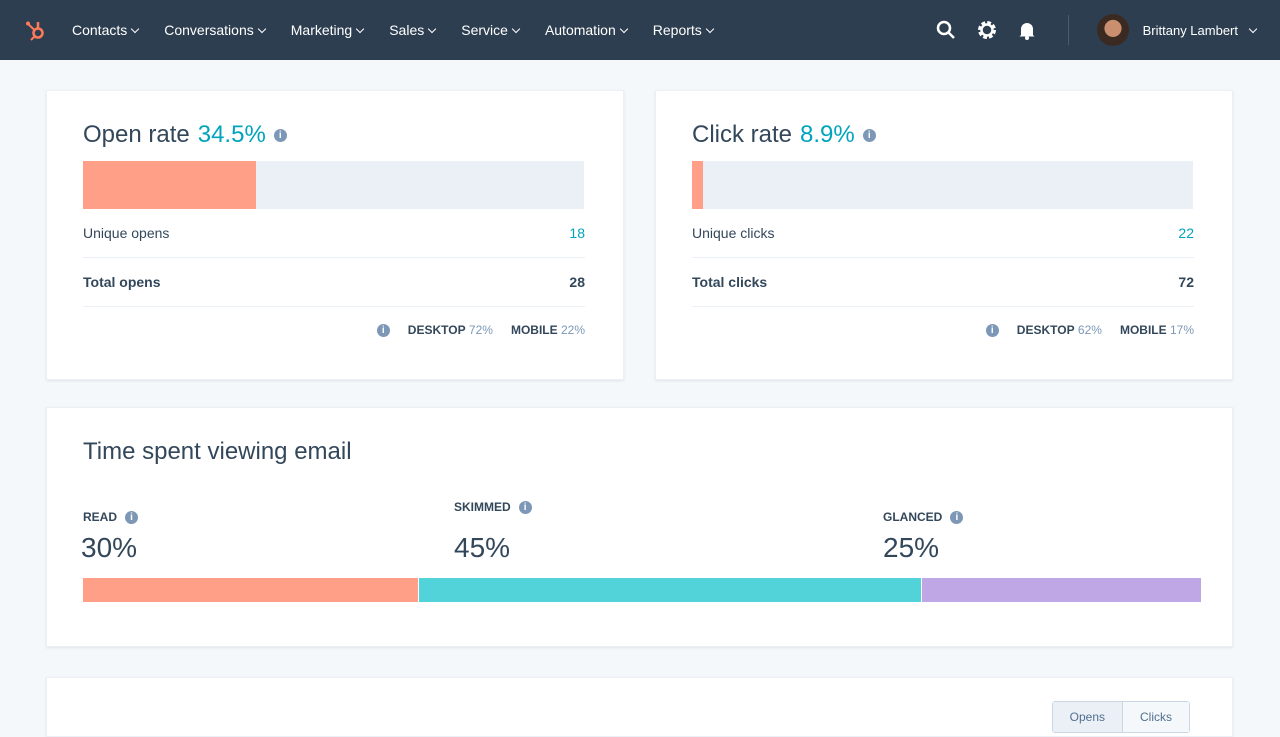  What do you see at coordinates (122, 282) in the screenshot?
I see `label: Total opens` at bounding box center [122, 282].